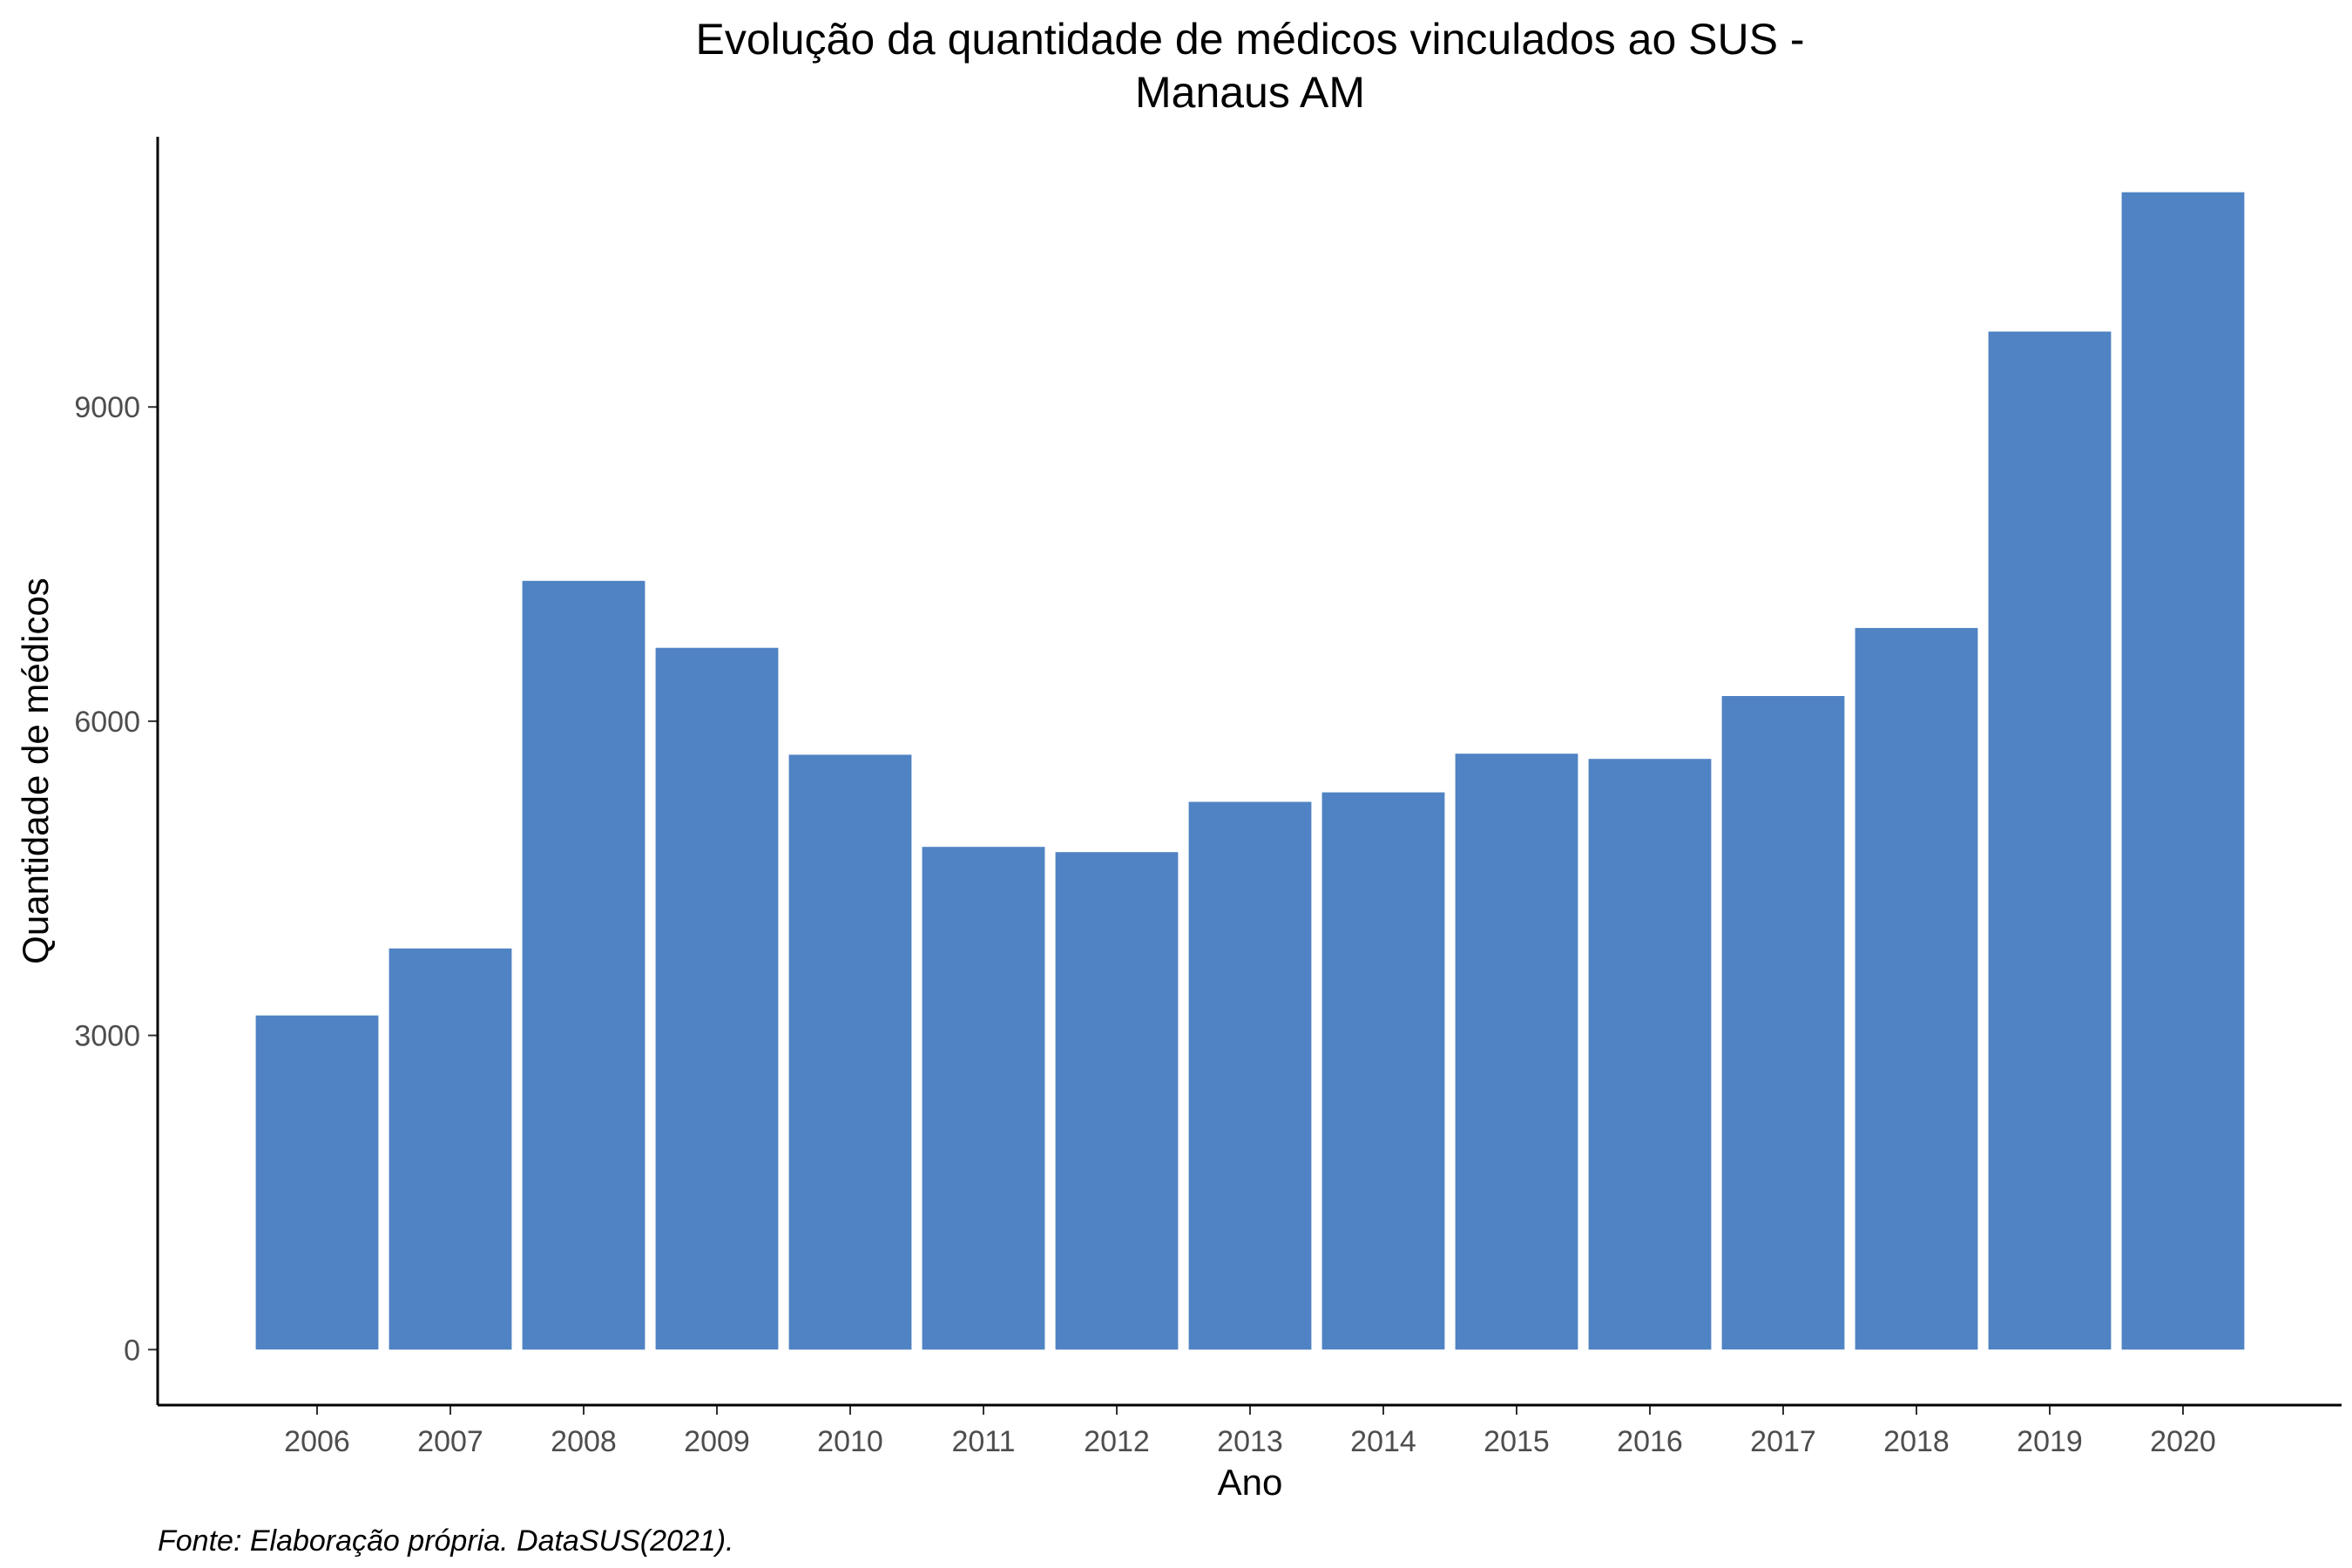 The image size is (2352, 1568). What do you see at coordinates (1117, 1101) in the screenshot?
I see `bar-2012` at bounding box center [1117, 1101].